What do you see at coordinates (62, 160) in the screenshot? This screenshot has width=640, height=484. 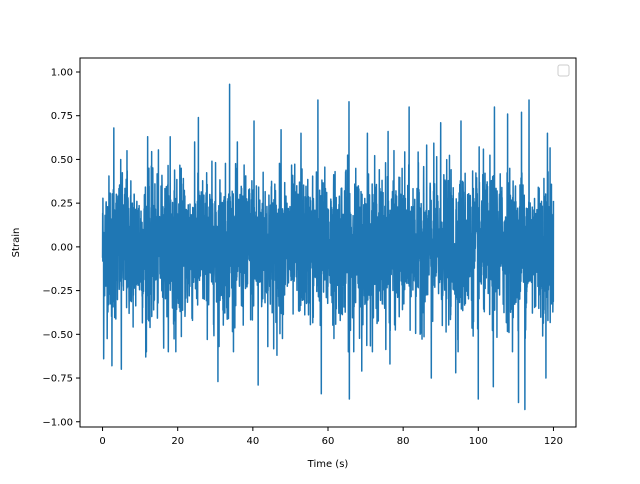 I see `y-tick-label: 0.50` at bounding box center [62, 160].